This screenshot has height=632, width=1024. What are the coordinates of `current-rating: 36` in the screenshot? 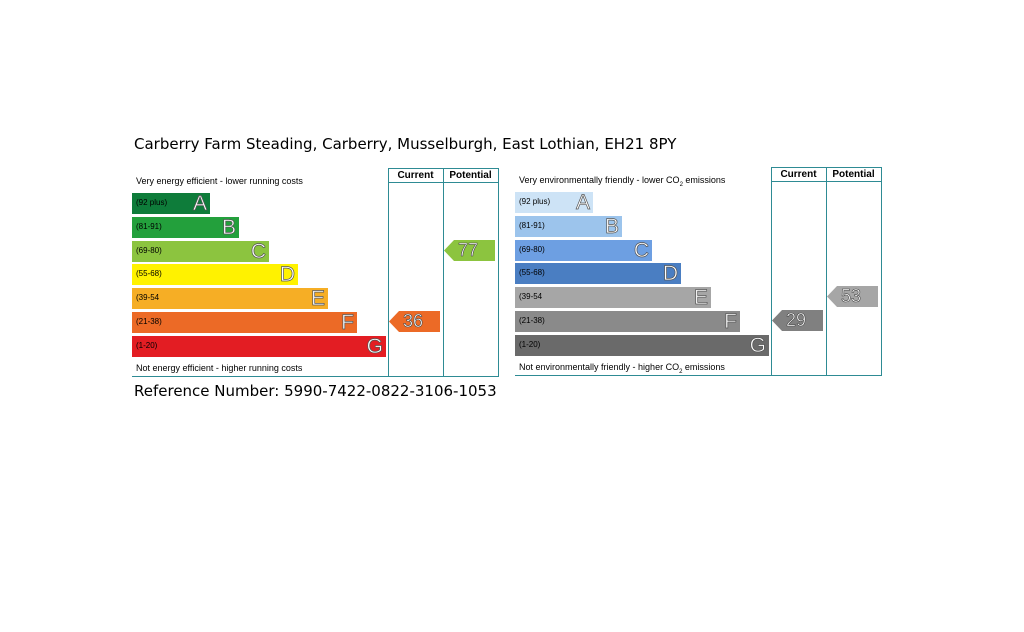 It's located at (414, 321).